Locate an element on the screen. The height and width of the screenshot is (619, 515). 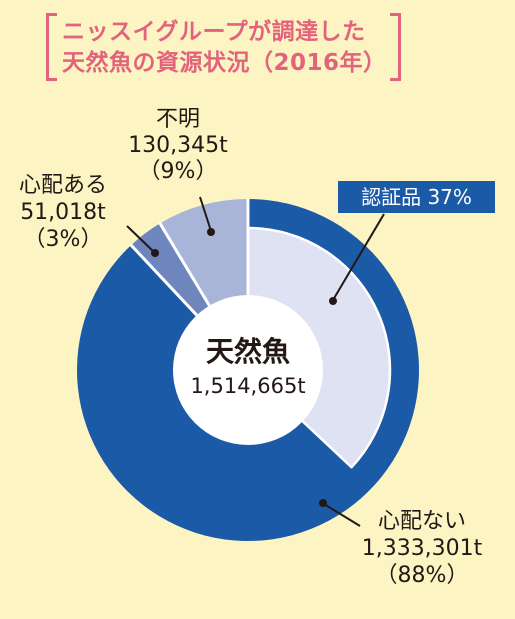
center-total: 1,514,665t is located at coordinates (248, 386).